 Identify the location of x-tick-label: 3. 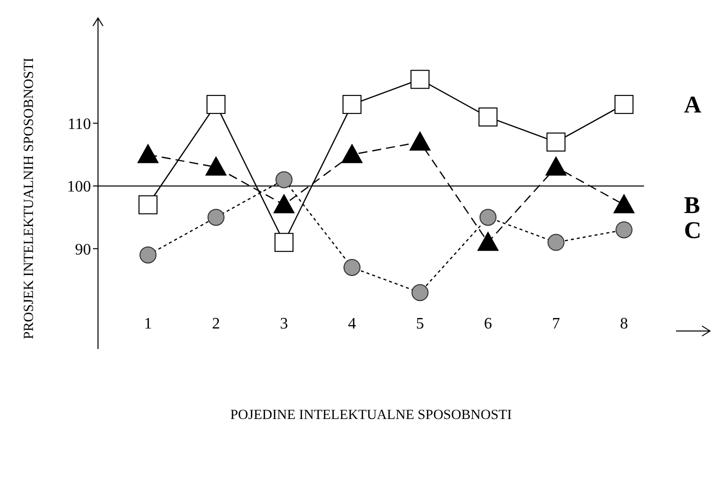
(284, 323).